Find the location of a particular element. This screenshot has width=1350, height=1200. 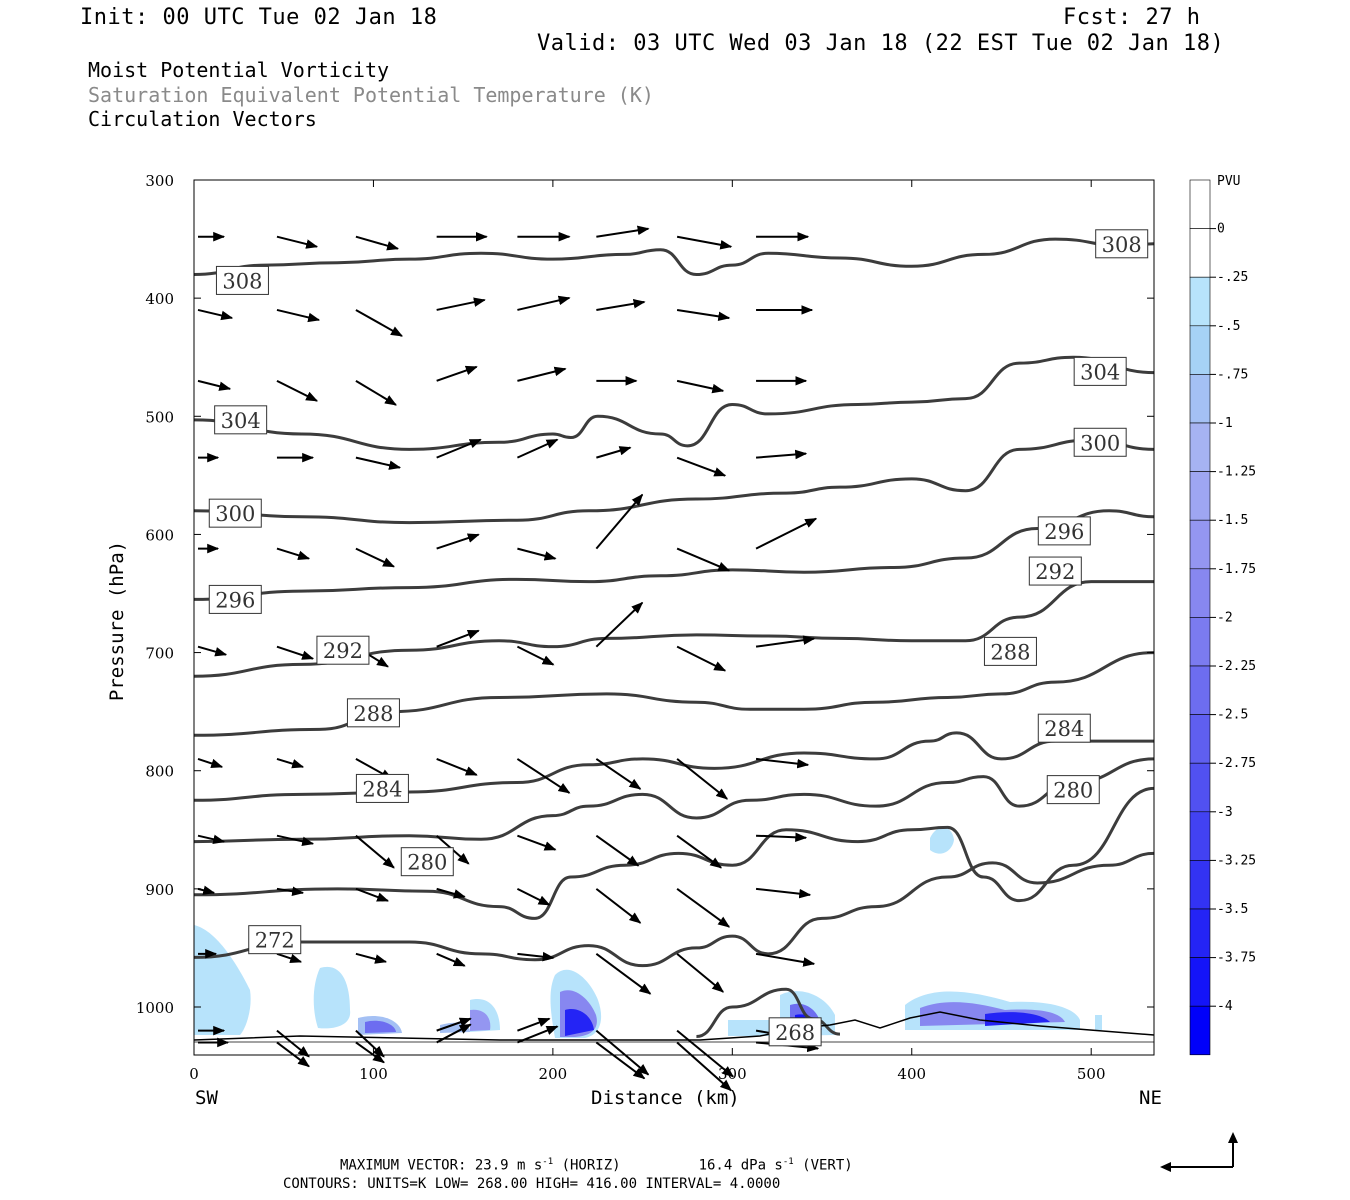

field-title-pv: Moist Potential Vorticity is located at coordinates (239, 70).